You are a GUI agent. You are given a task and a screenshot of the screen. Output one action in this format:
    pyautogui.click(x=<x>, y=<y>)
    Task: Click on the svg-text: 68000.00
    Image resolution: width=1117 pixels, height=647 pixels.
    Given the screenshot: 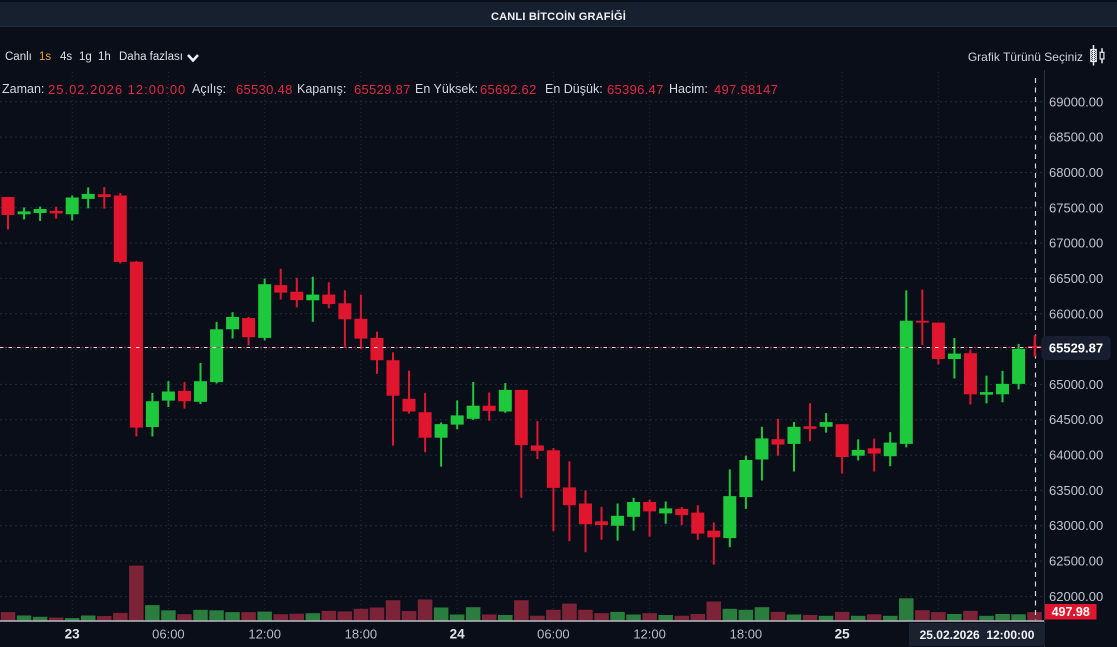 What is the action you would take?
    pyautogui.click(x=1076, y=172)
    